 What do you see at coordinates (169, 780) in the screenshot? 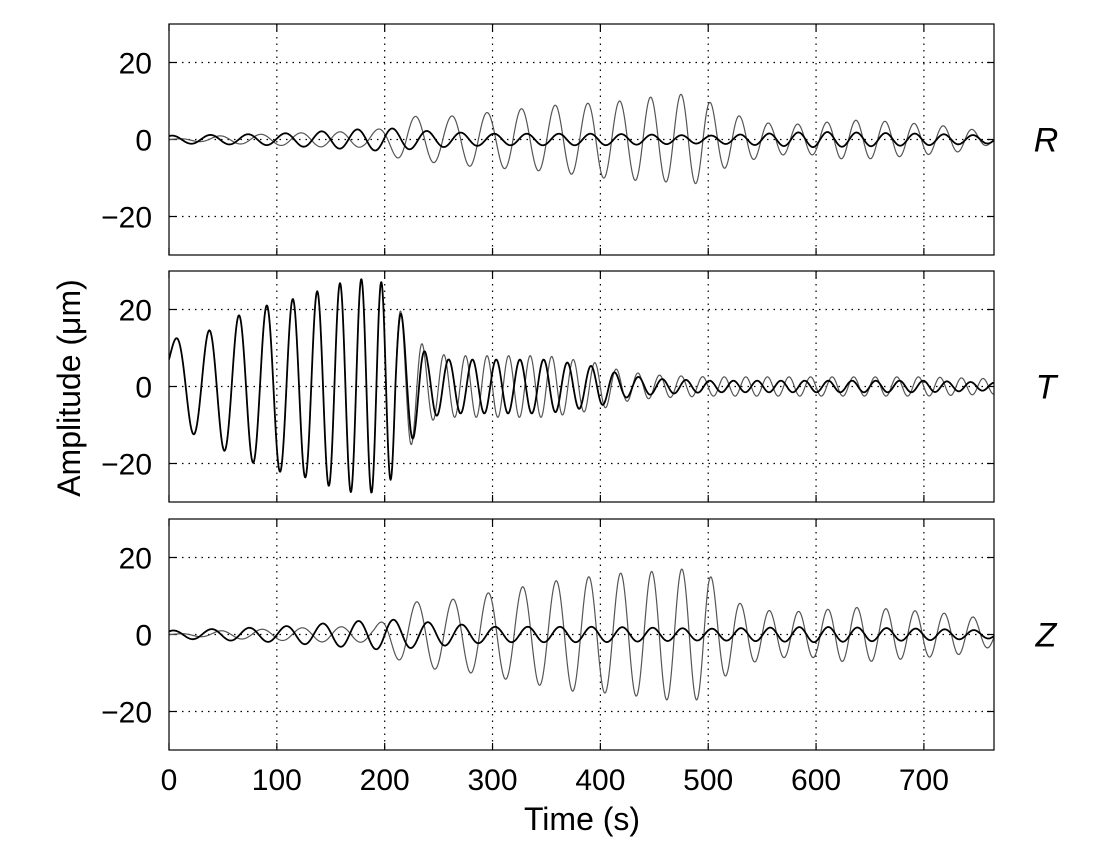
I see `x-tick-label: 0` at bounding box center [169, 780].